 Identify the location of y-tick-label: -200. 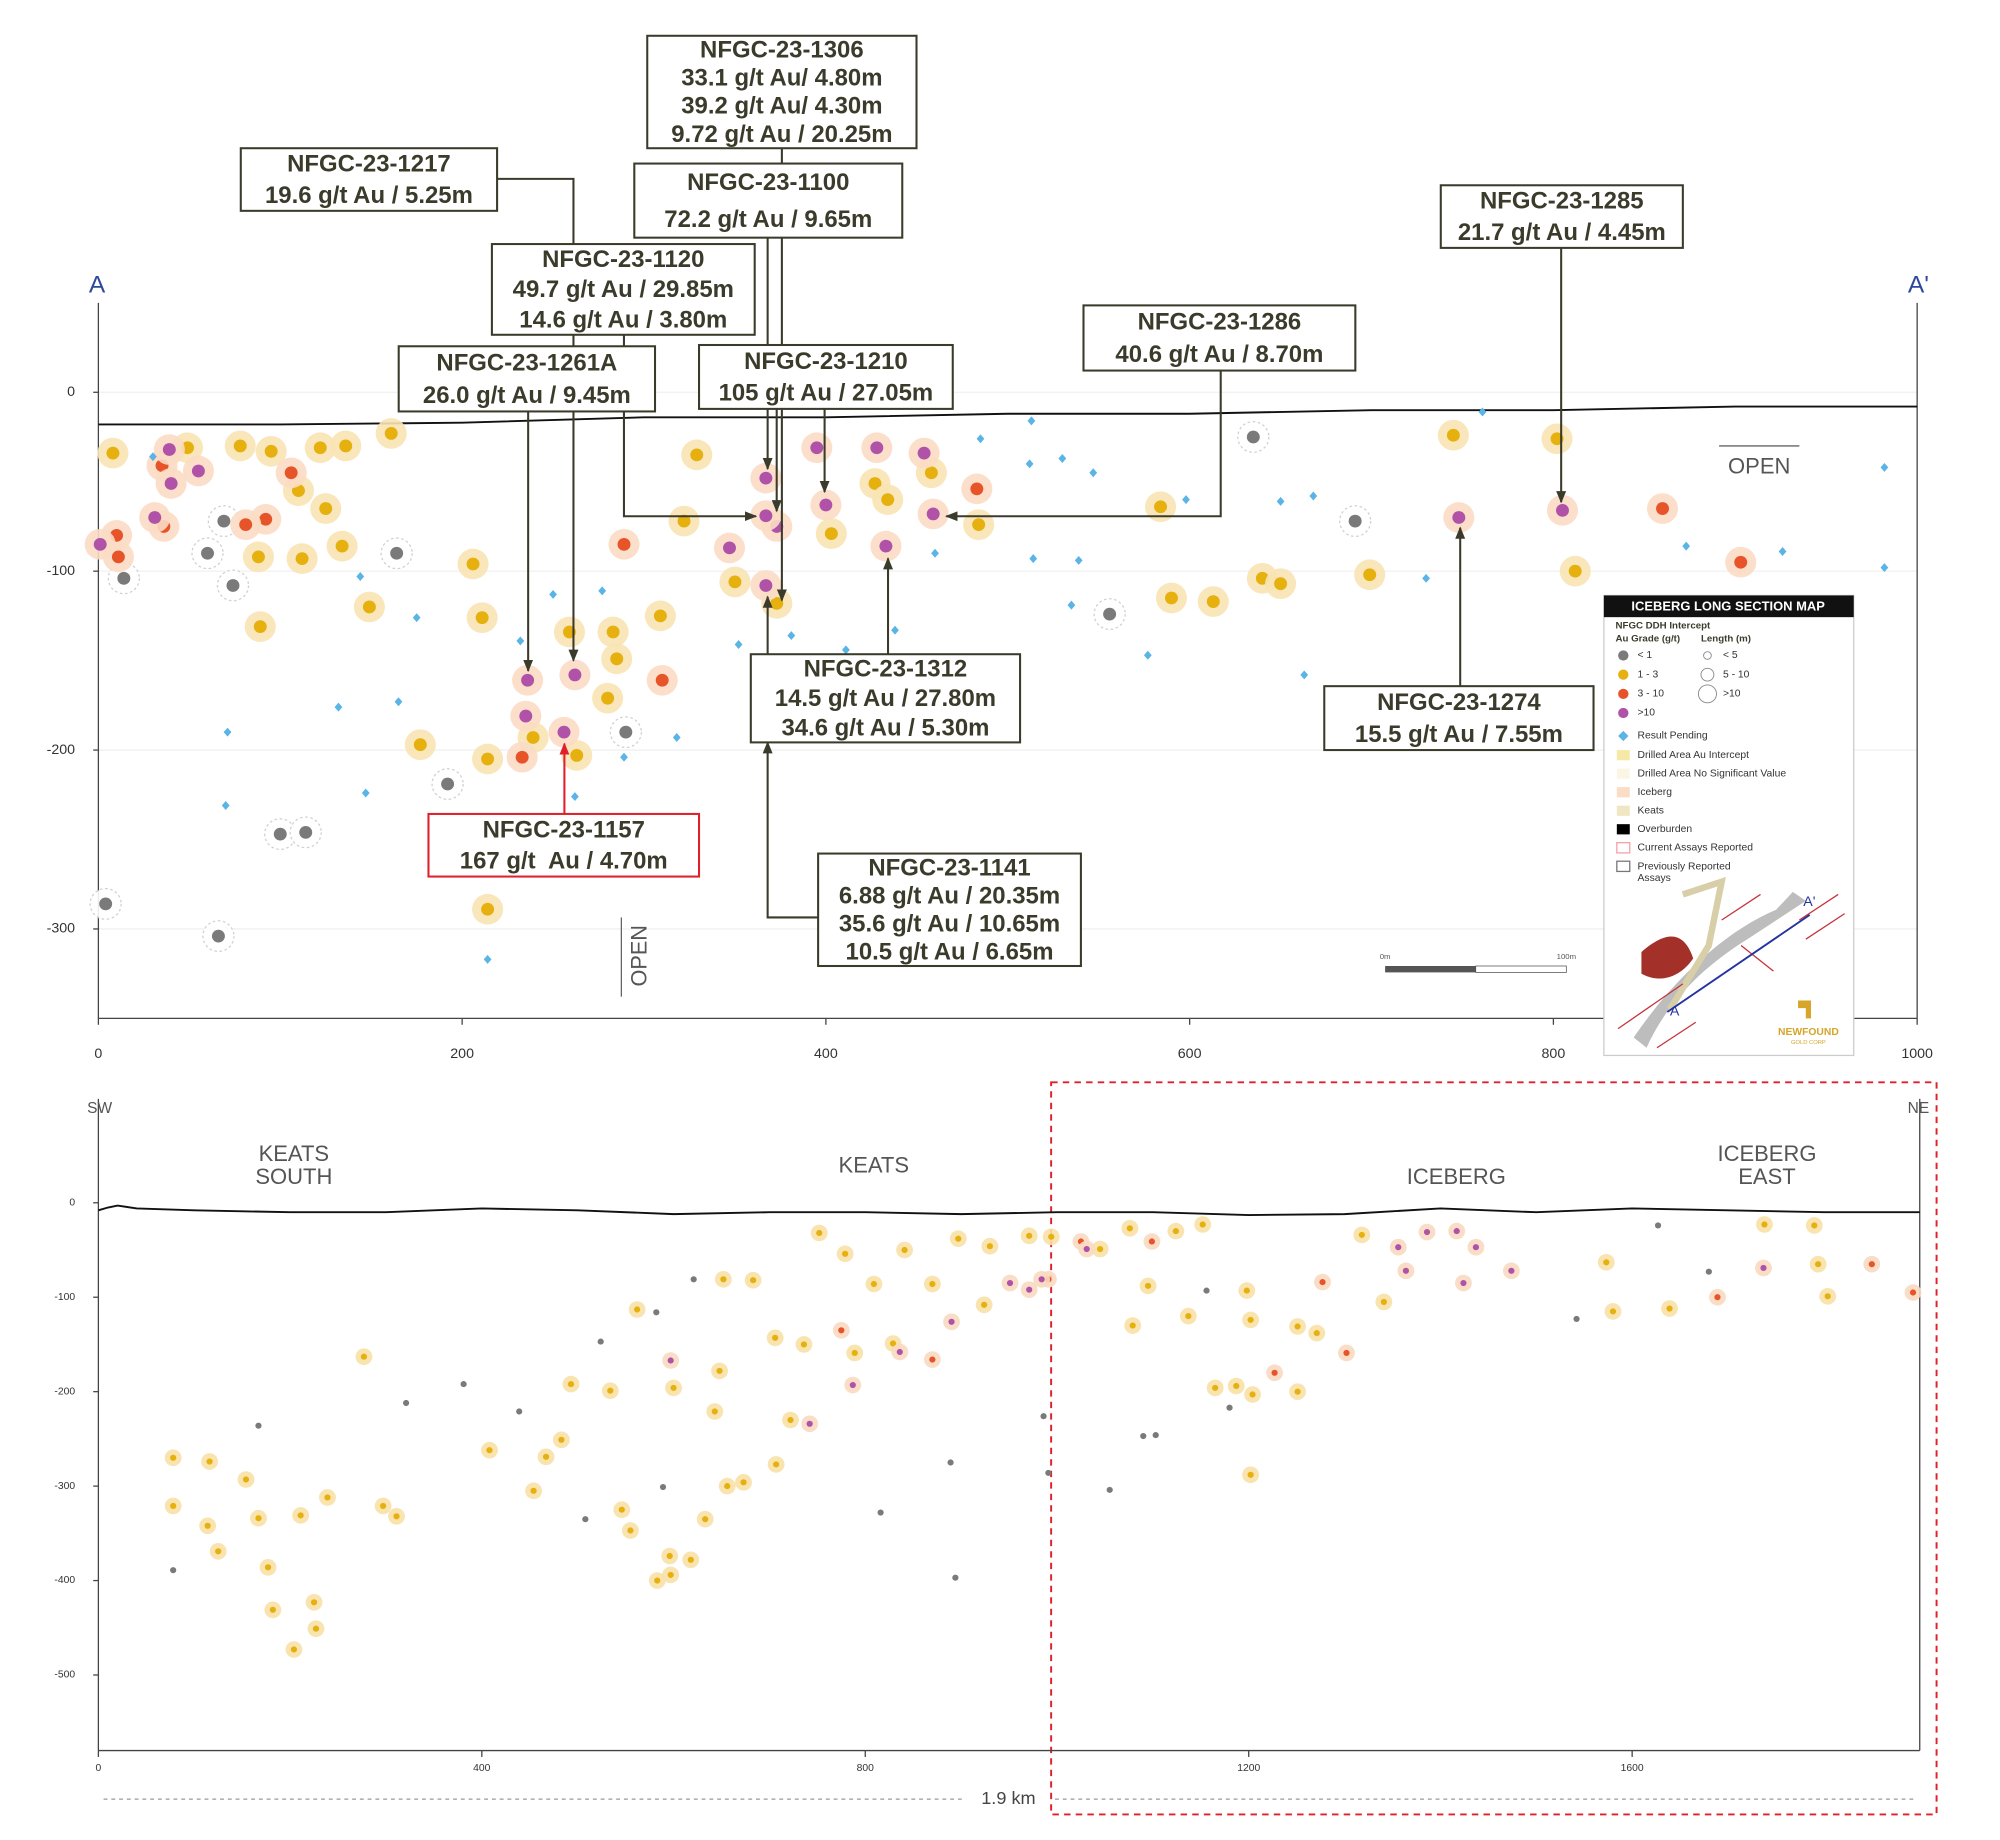
(64, 1391).